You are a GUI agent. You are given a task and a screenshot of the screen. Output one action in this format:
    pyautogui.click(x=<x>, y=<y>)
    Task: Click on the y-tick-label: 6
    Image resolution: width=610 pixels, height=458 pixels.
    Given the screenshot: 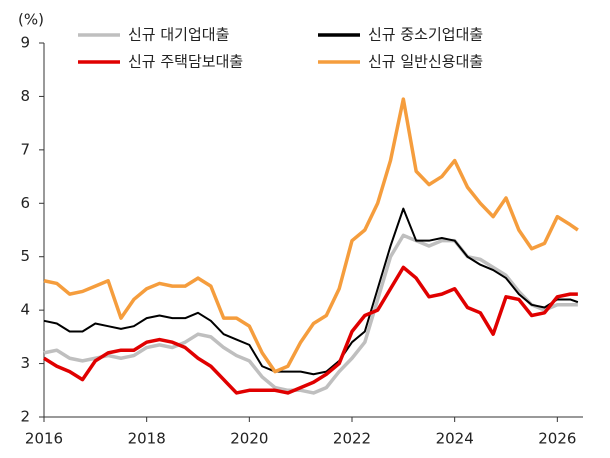 What is the action you would take?
    pyautogui.click(x=25, y=203)
    